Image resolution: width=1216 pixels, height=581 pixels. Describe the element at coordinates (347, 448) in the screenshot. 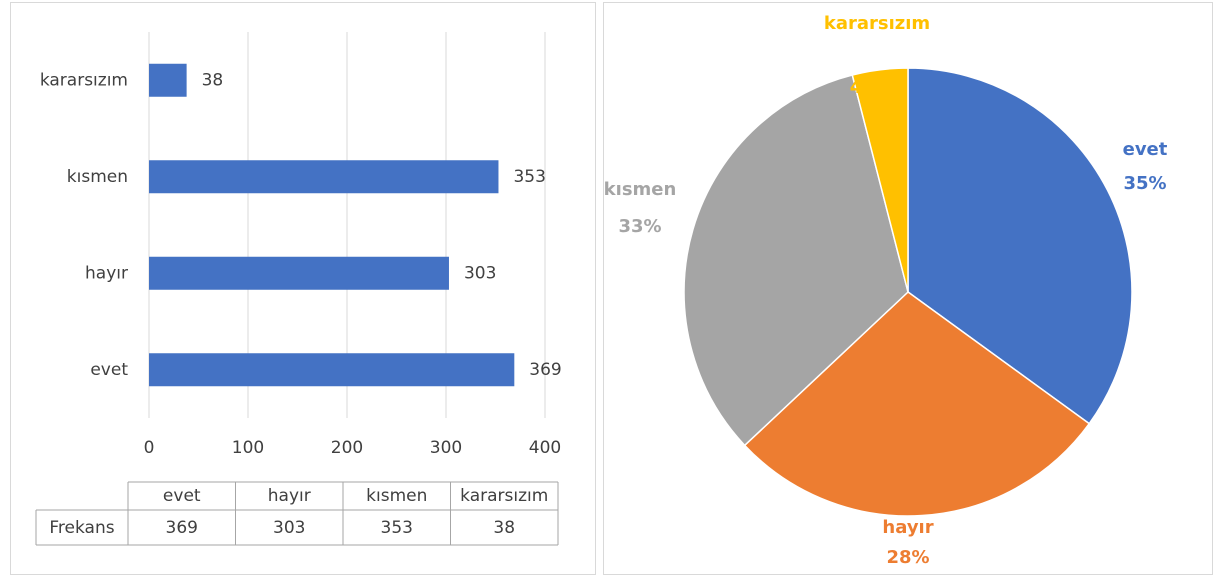

I see `x-tick-label: 200` at that location.